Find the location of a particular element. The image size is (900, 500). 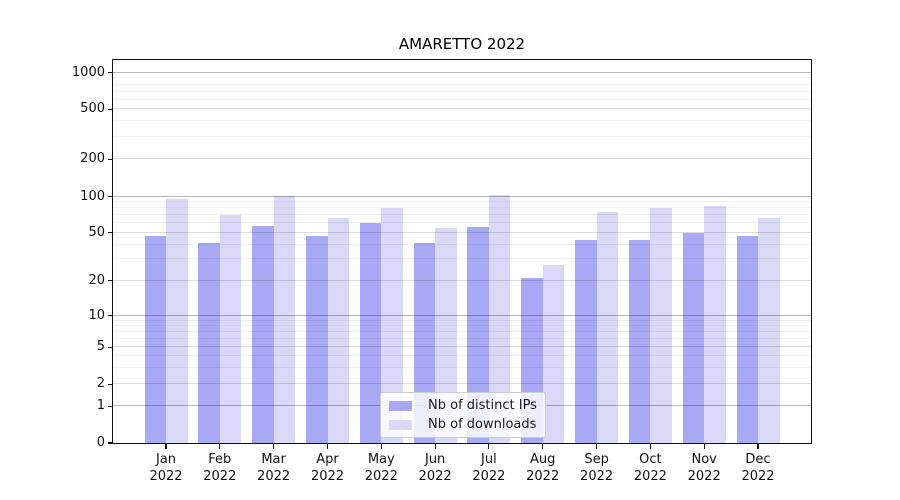

bar-distinct-ips-mar is located at coordinates (263, 334).